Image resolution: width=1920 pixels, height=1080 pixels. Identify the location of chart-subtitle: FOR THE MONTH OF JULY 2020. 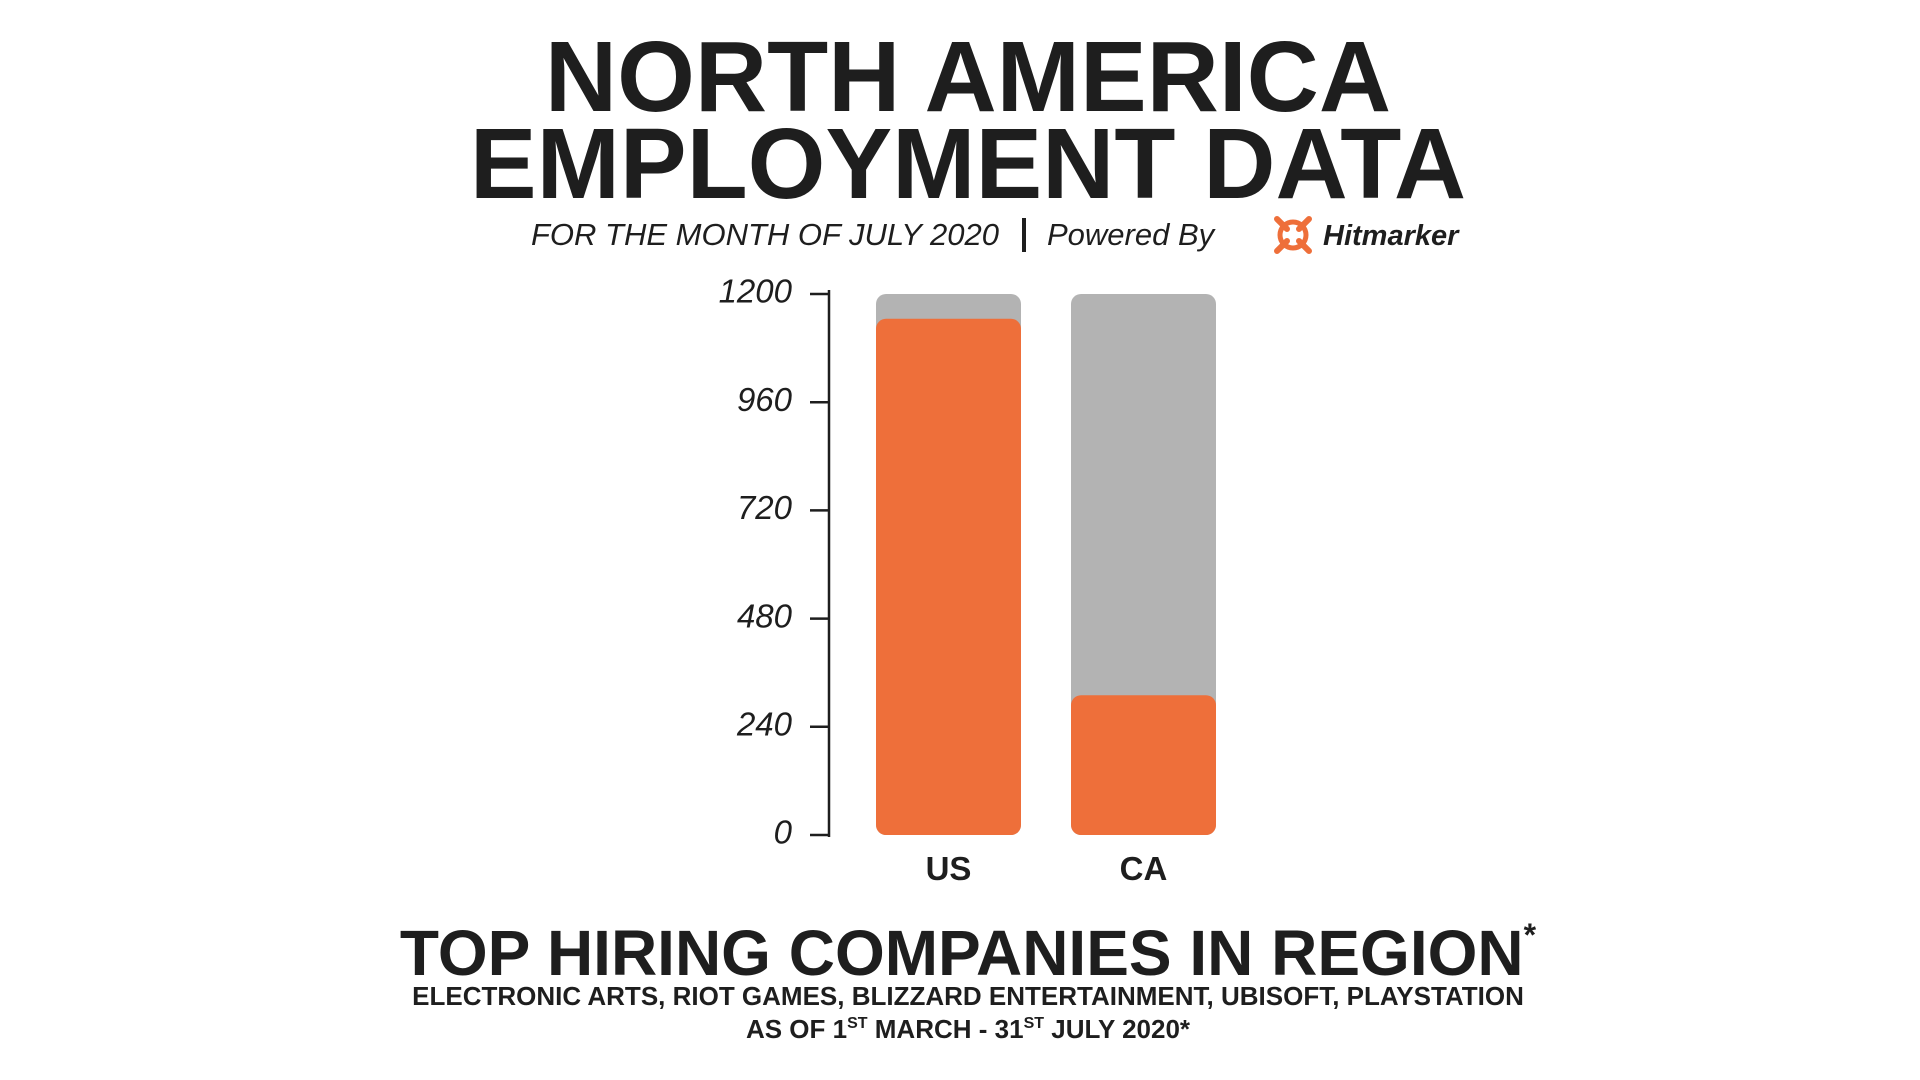
(765, 234).